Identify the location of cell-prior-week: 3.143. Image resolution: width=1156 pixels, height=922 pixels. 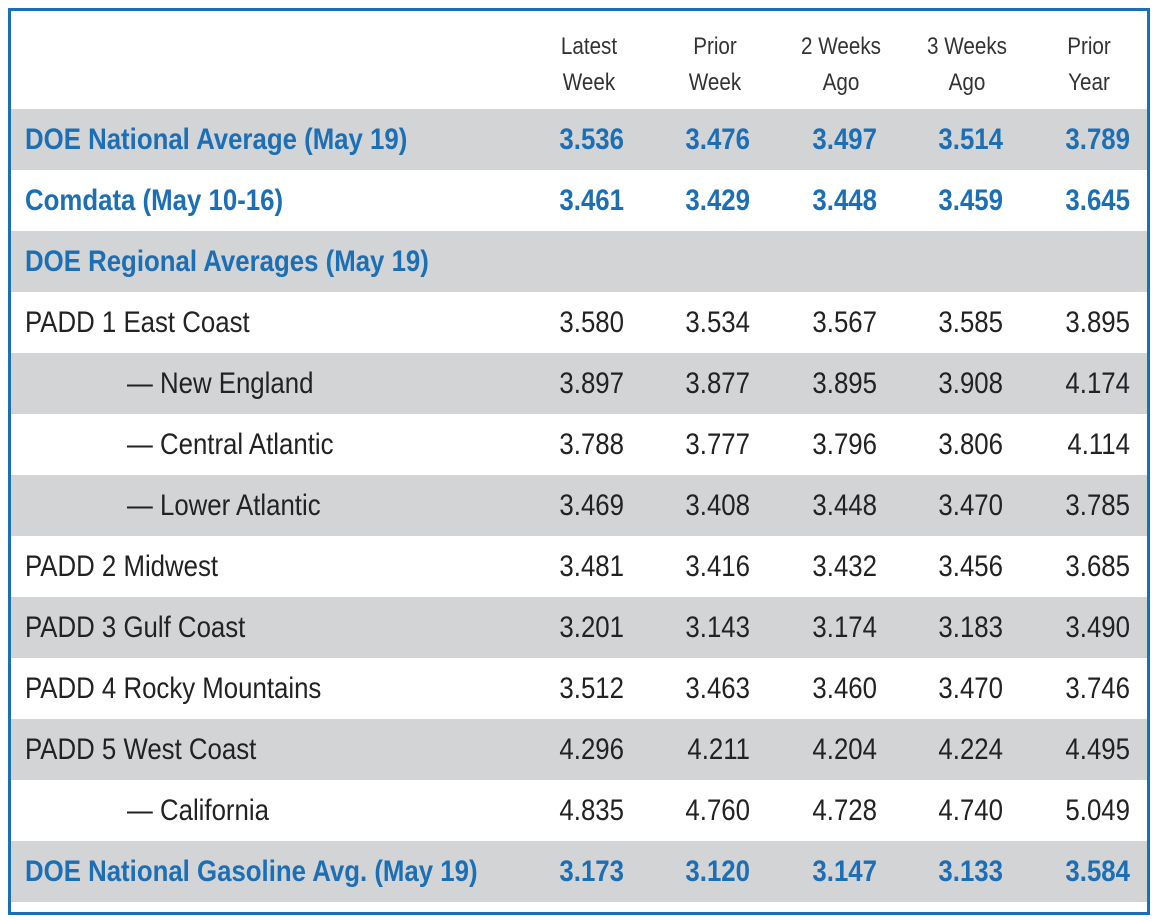
(717, 627).